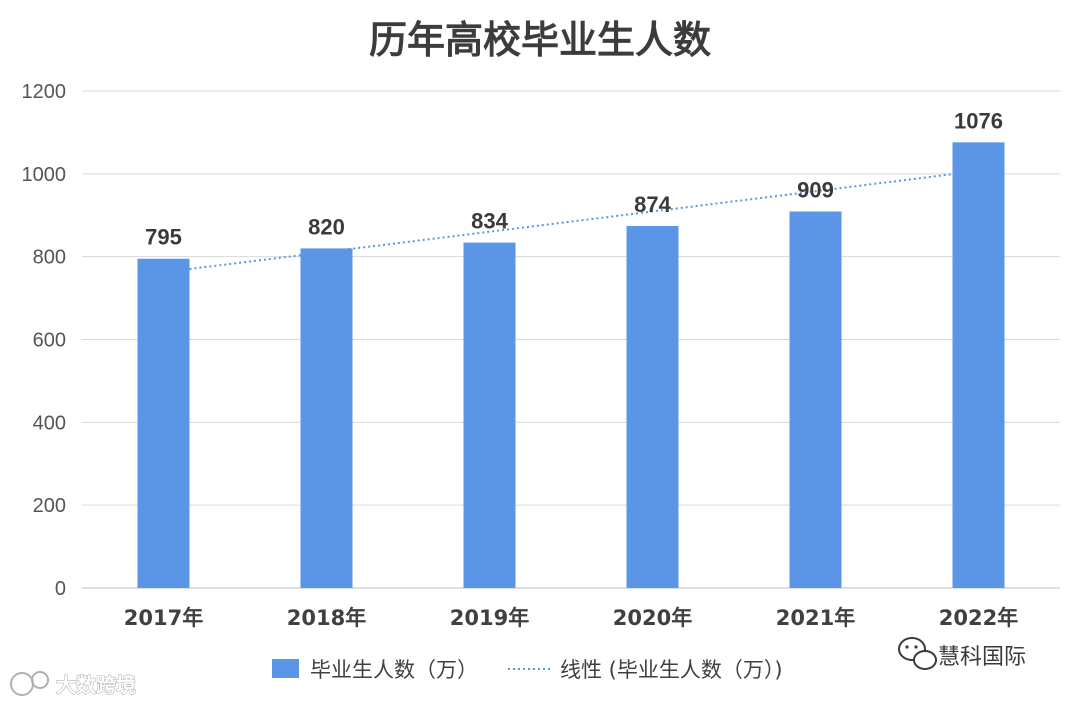 This screenshot has height=703, width=1080. Describe the element at coordinates (571, 618) in the screenshot. I see `x-axis-ticks: 2017年 2018年 2019年 2020年 2021年 2022年` at that location.